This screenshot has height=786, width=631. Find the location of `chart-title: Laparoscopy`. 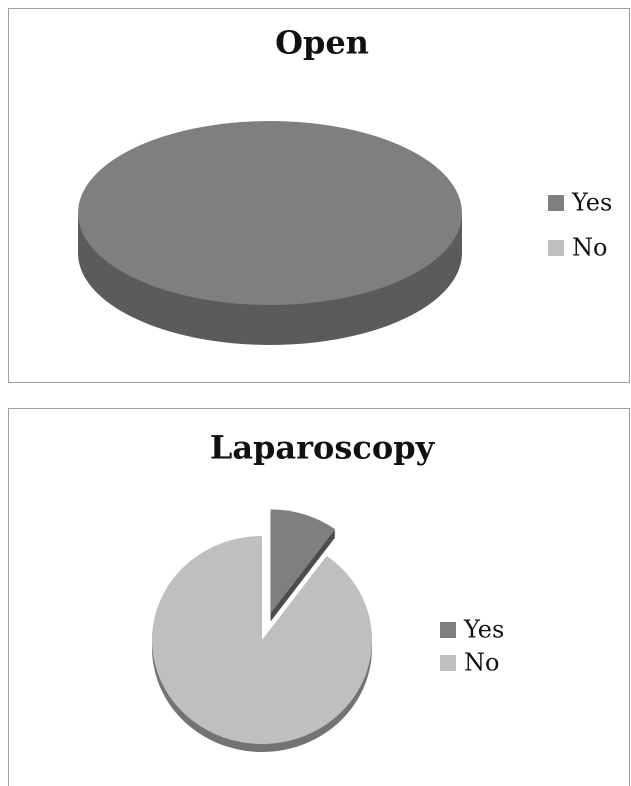

chart-title: Laparoscopy is located at coordinates (323, 448).